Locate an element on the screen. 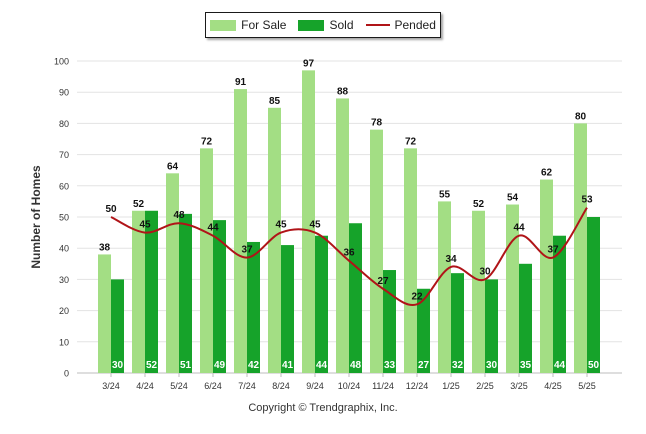  x-tick-label: 4/24 is located at coordinates (145, 386).